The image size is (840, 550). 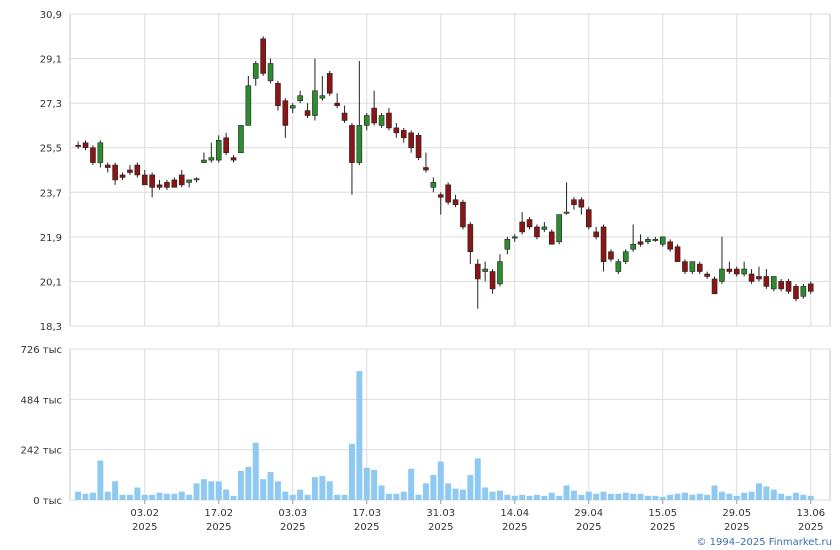 I want to click on y-tick-label: 30,9, so click(x=51, y=15).